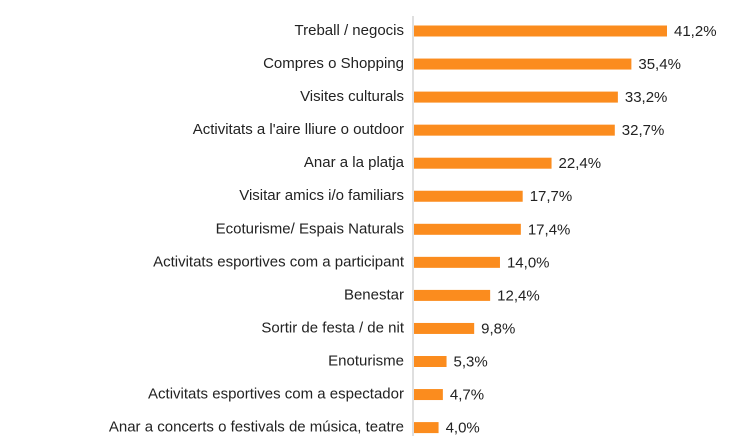 The image size is (741, 436). What do you see at coordinates (276, 394) in the screenshot?
I see `category-label: Activitats esportives com a espectador` at bounding box center [276, 394].